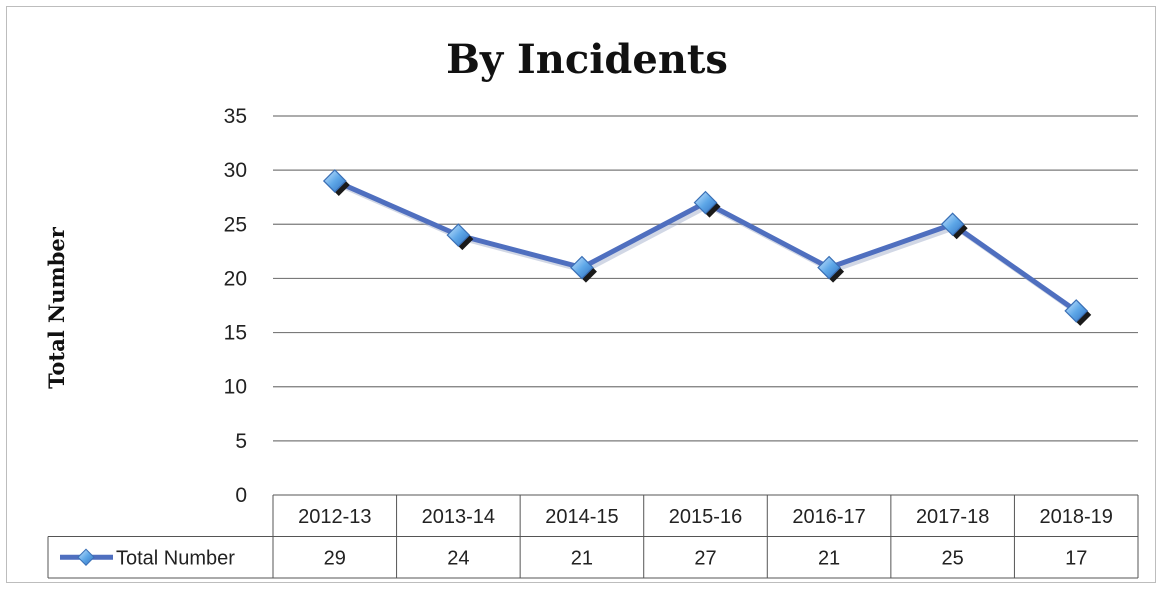 The height and width of the screenshot is (591, 1166). Describe the element at coordinates (581, 517) in the screenshot. I see `x-tick-label: 2014-15` at that location.